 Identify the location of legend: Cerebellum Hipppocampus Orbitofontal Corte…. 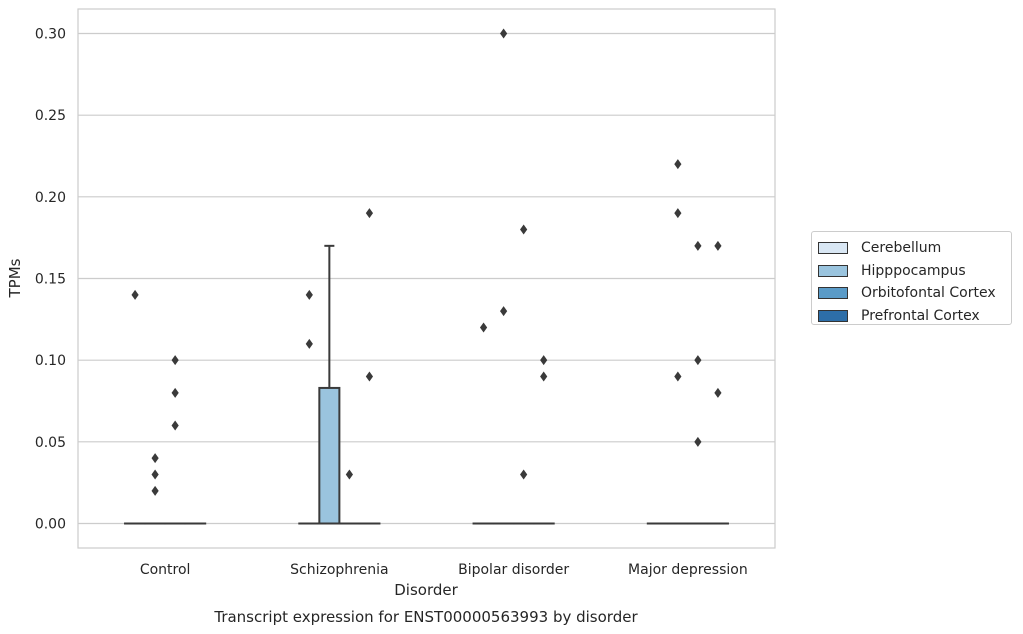
(911, 278).